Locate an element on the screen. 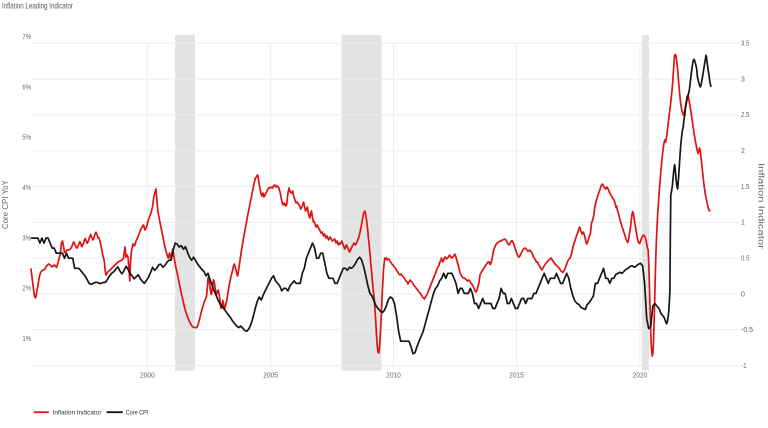 Image resolution: width=768 pixels, height=428 pixels. svg-text: 3% is located at coordinates (26, 238).